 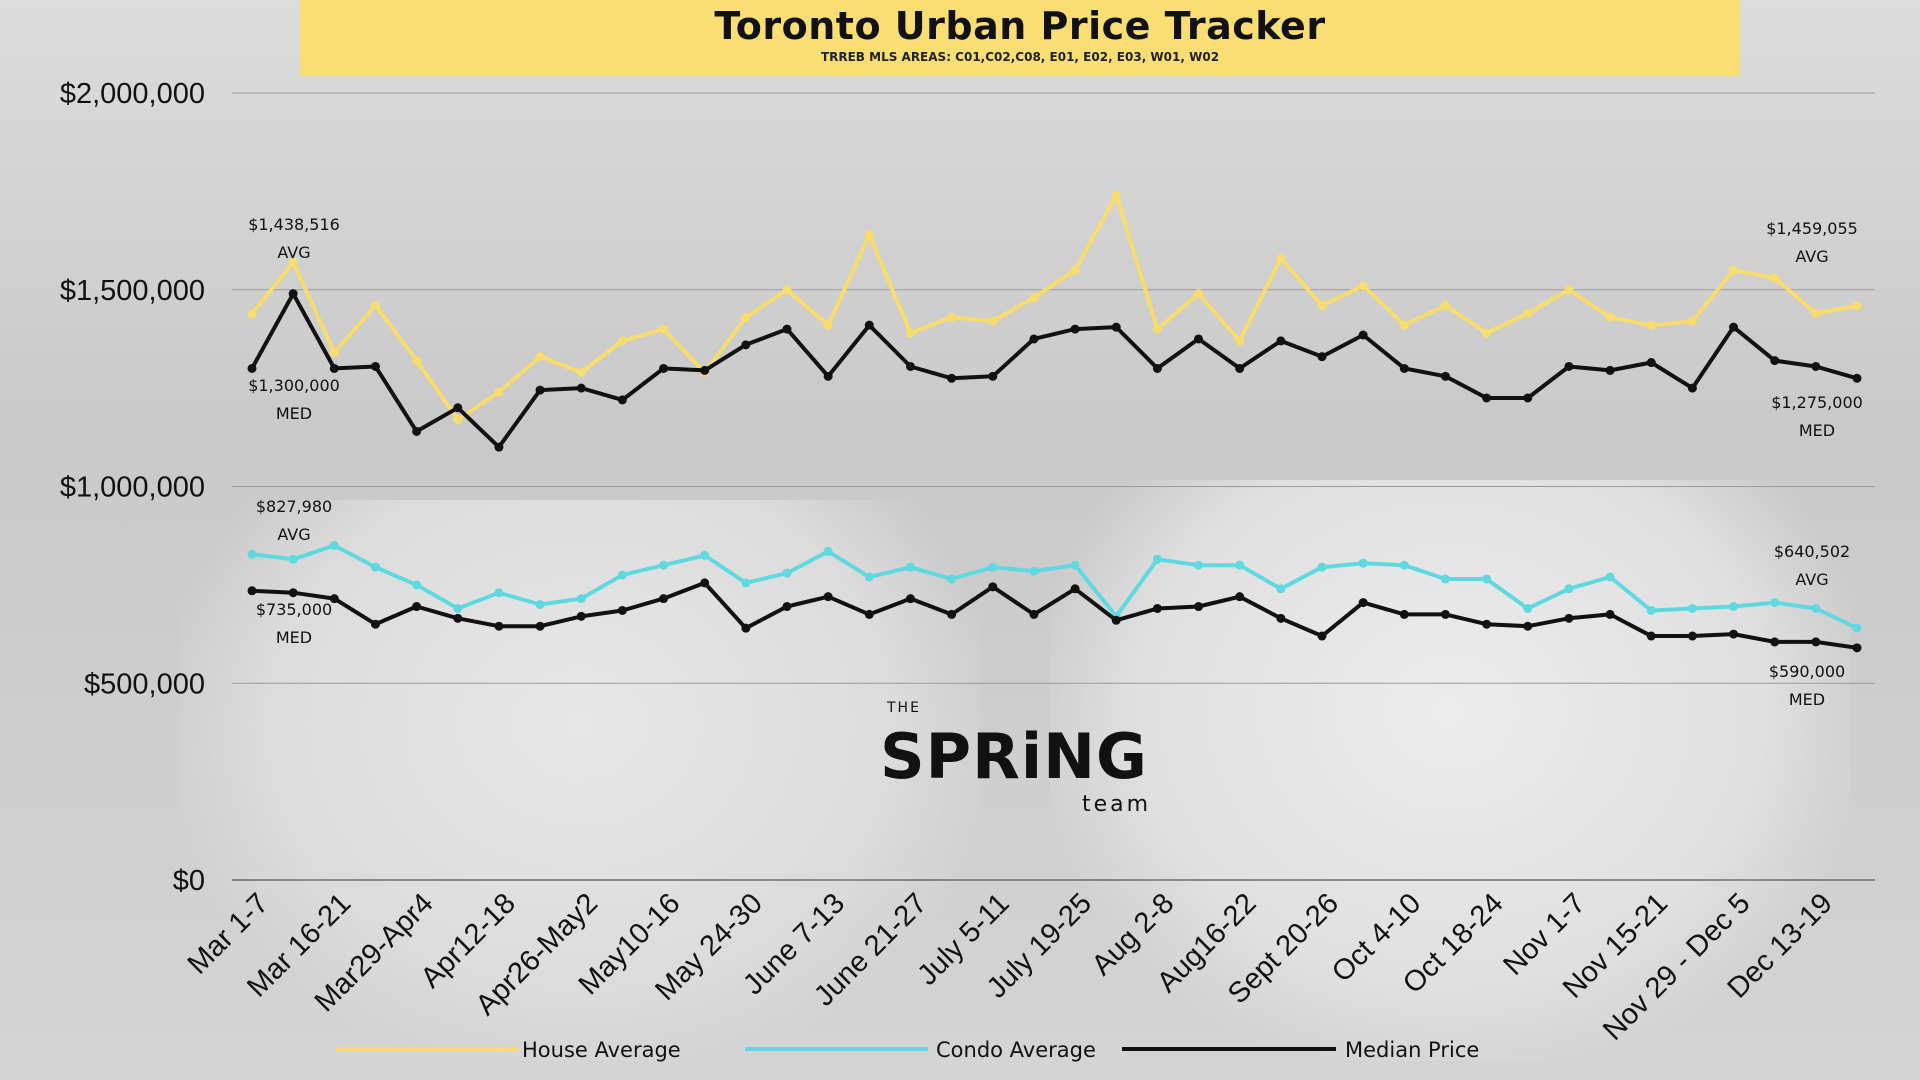 I want to click on series-line, so click(x=1054, y=586).